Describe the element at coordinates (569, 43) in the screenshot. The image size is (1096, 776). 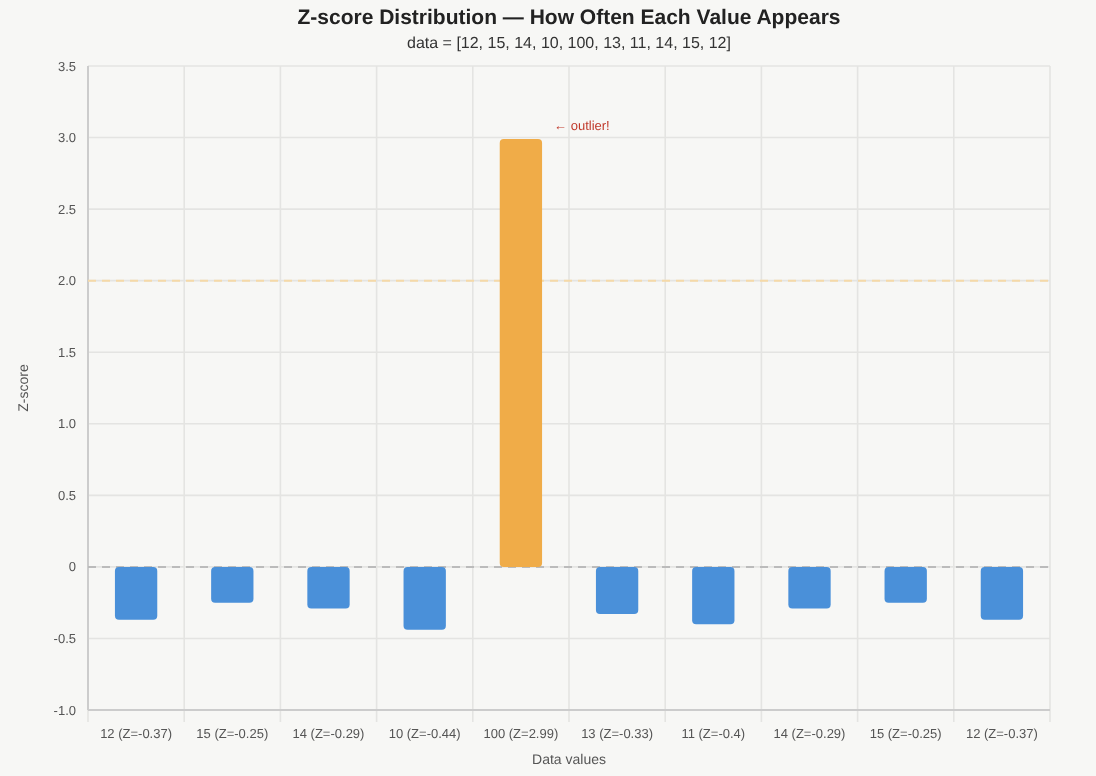
I see `chart-subtitle: data = [12, 15, 14, 10, 100, 13, 11, 14, 15, 12]` at that location.